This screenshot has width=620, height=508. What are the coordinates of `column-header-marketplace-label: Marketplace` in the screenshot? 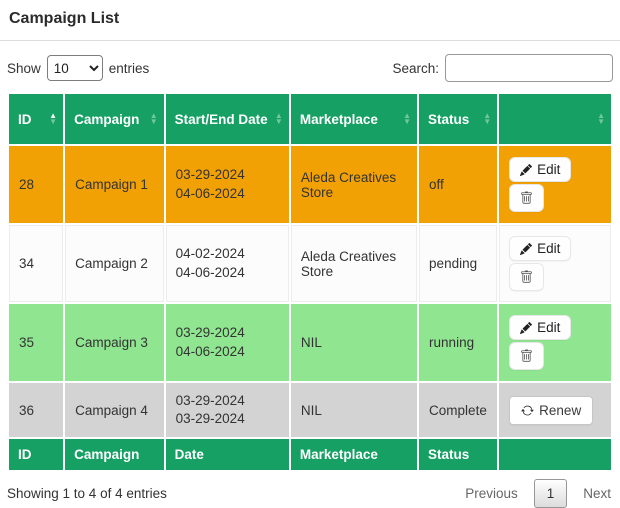 It's located at (338, 119).